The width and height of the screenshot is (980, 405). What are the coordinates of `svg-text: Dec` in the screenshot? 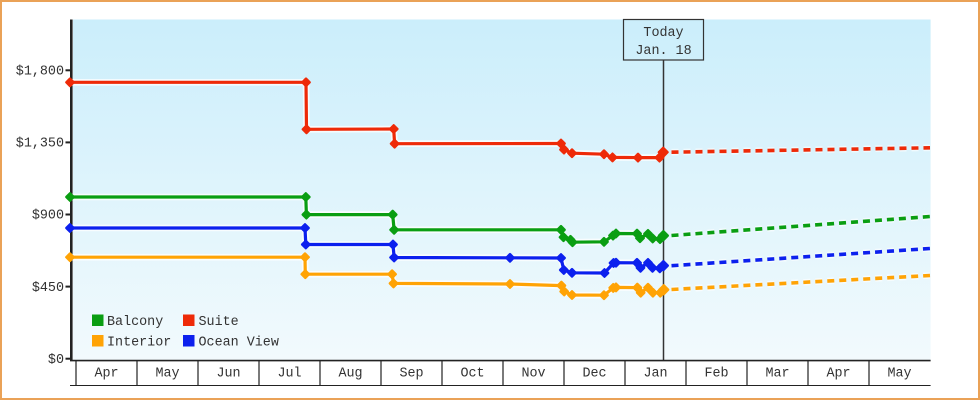 It's located at (594, 374).